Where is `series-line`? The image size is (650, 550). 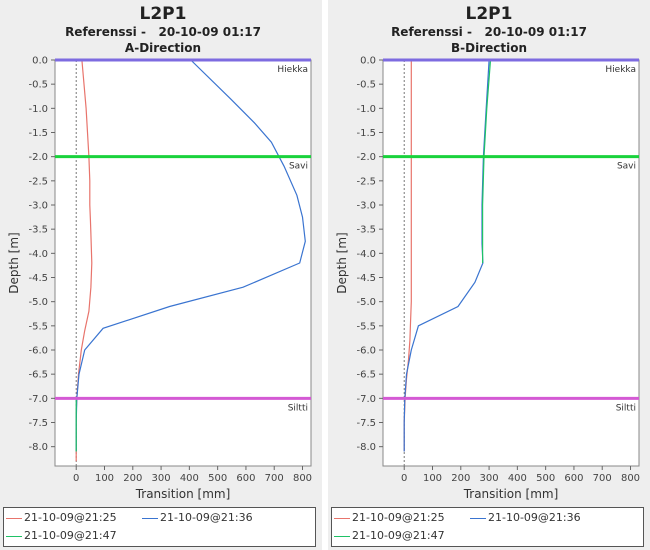 series-line is located at coordinates (487, 161).